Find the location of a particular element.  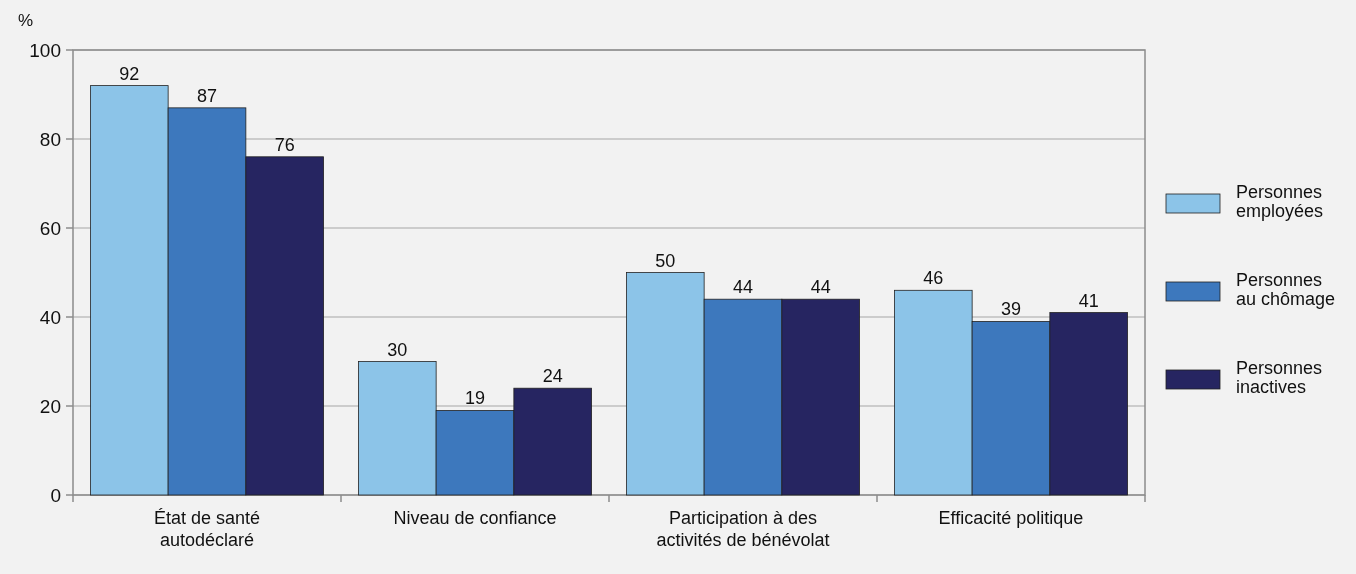

data-label: 30 is located at coordinates (397, 349).